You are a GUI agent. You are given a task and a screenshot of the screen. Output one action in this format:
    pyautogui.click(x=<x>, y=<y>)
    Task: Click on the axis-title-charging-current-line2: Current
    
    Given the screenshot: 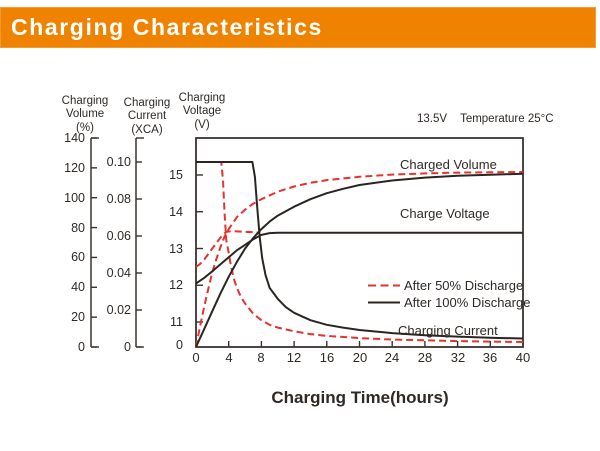 What is the action you would take?
    pyautogui.click(x=147, y=115)
    